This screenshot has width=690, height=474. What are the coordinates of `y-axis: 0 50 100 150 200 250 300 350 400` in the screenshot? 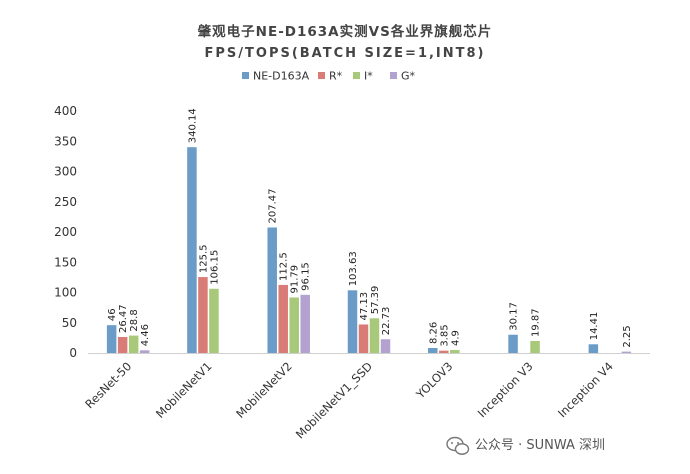 It's located at (65, 232).